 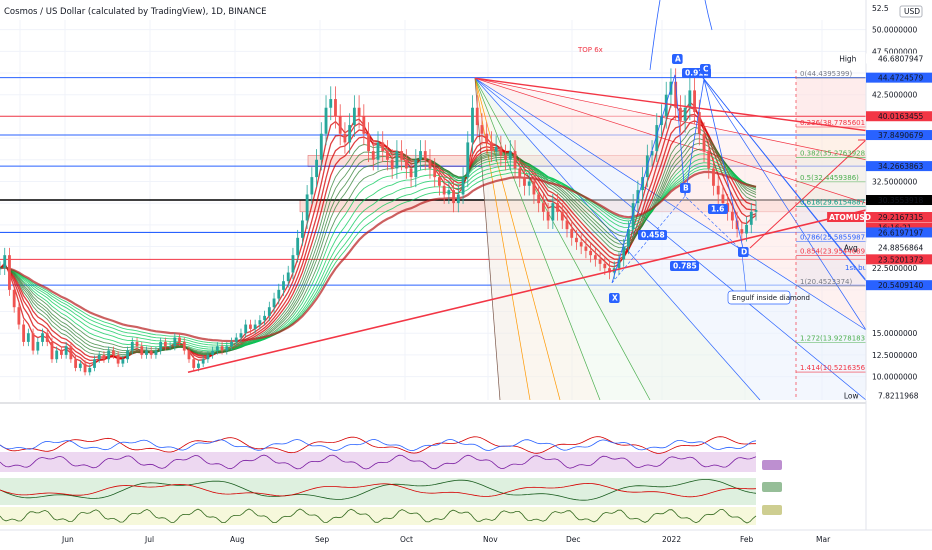 What do you see at coordinates (901, 217) in the screenshot?
I see `price-marker-value: 29.2167315` at bounding box center [901, 217].